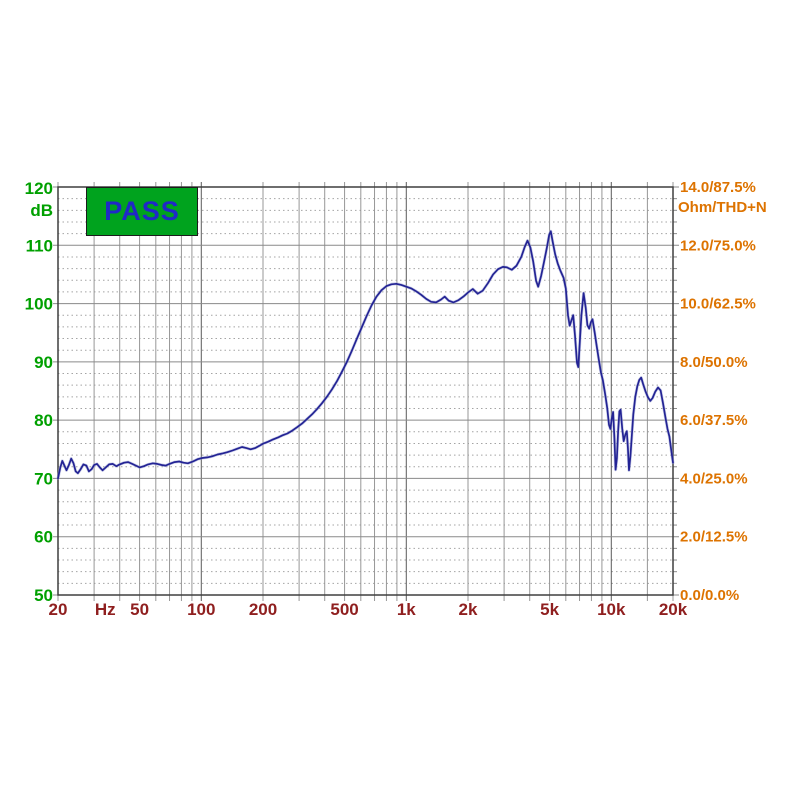 The width and height of the screenshot is (800, 800). I want to click on x-tick-label: 50, so click(139, 609).